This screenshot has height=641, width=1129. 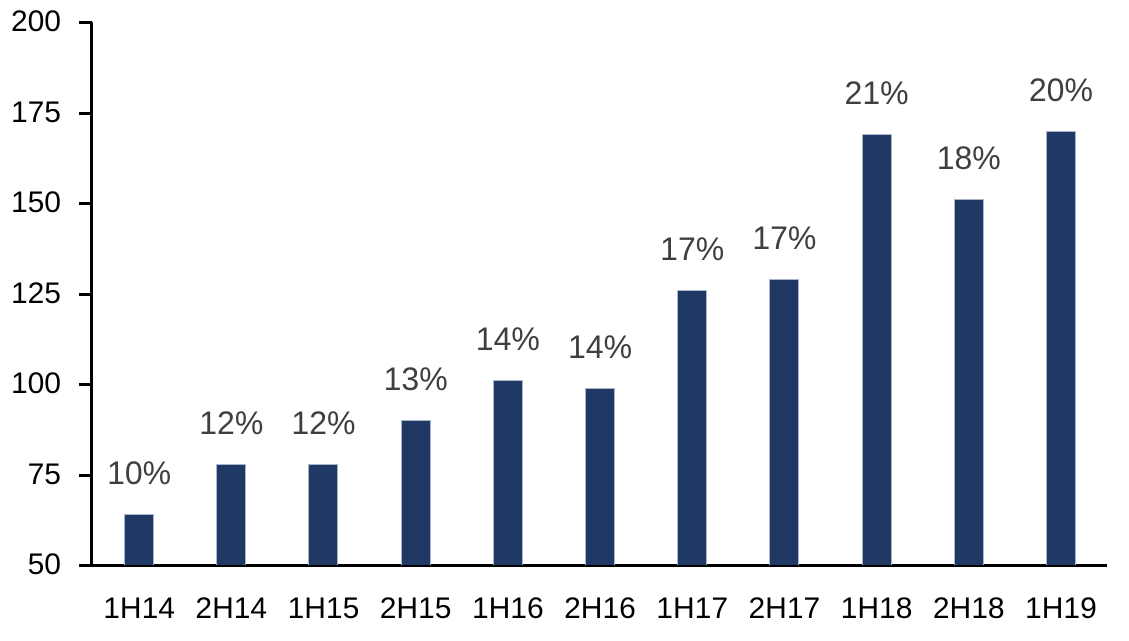 What do you see at coordinates (323, 514) in the screenshot?
I see `bar-1H15` at bounding box center [323, 514].